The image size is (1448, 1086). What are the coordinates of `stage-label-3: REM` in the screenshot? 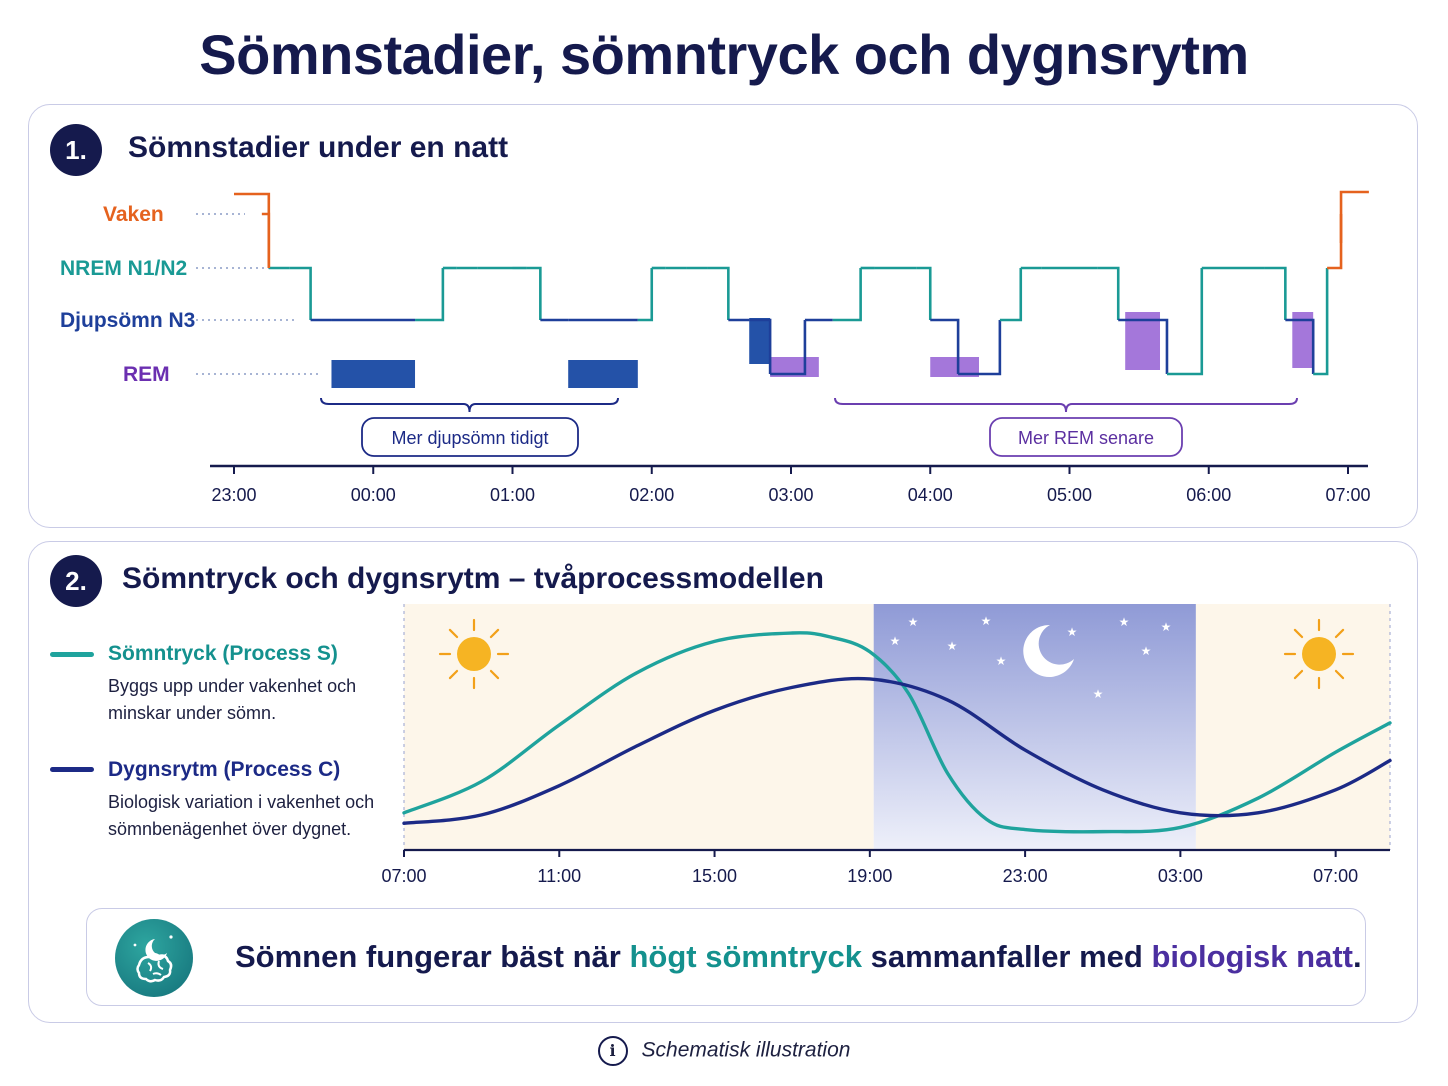 It's located at (146, 374).